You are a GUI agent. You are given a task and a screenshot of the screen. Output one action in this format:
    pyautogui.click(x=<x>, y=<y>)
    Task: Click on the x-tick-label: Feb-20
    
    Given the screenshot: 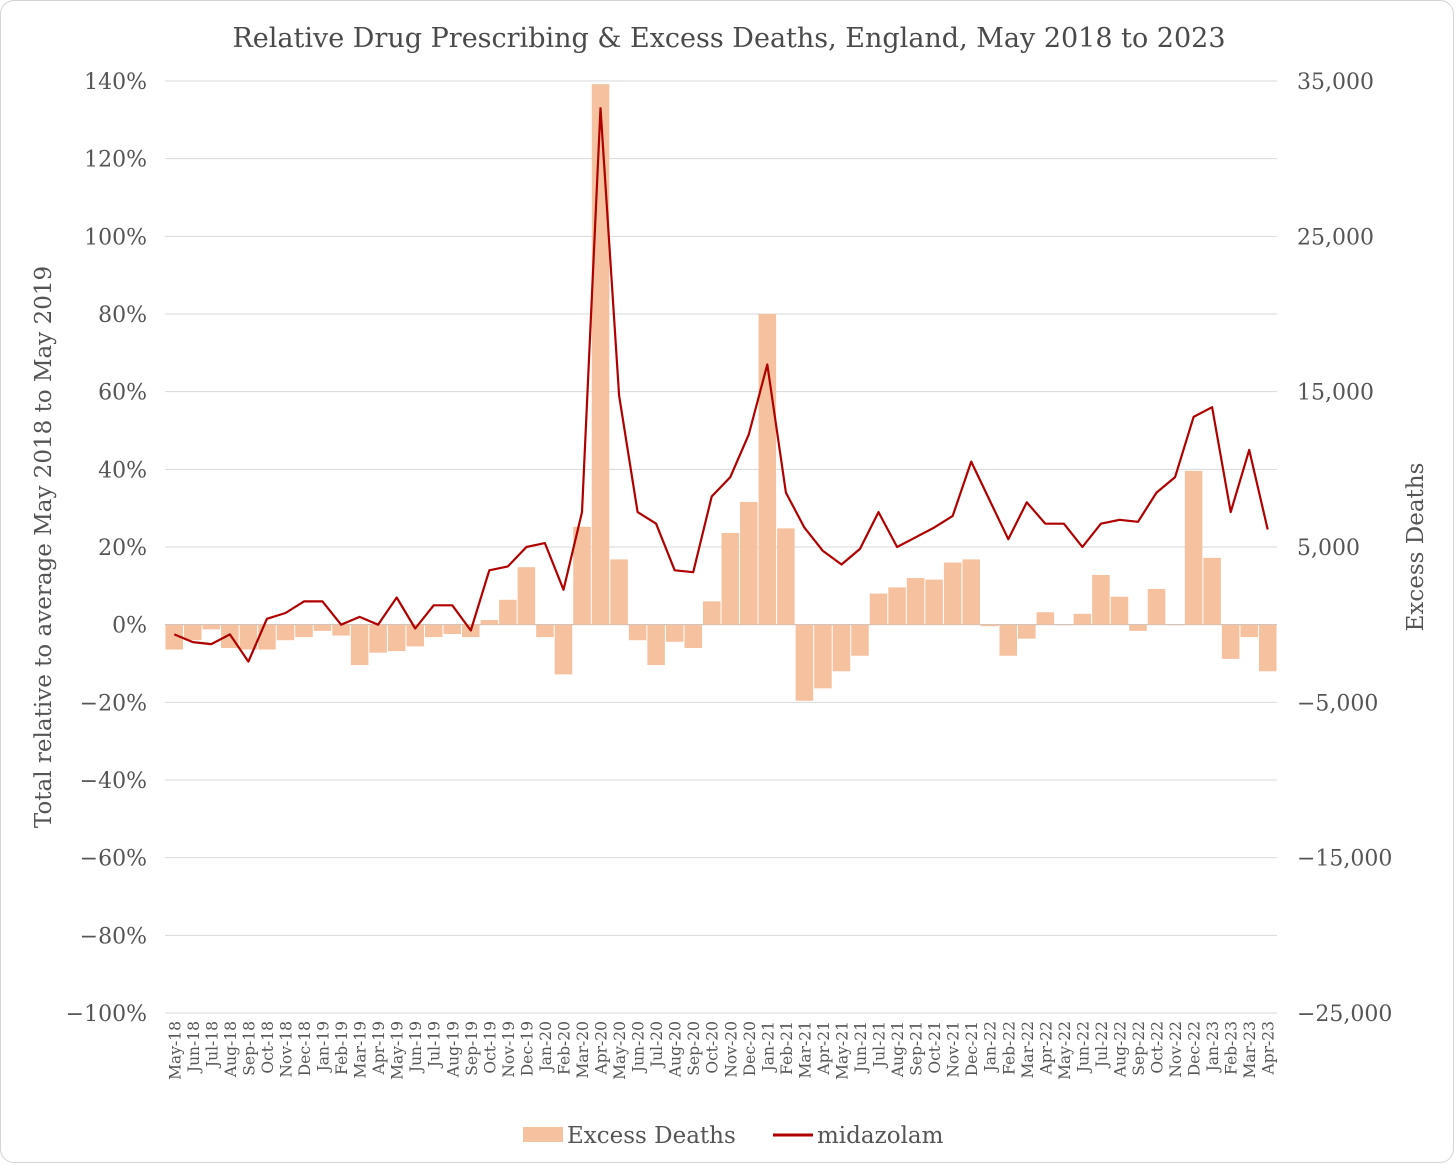 What is the action you would take?
    pyautogui.click(x=565, y=1048)
    